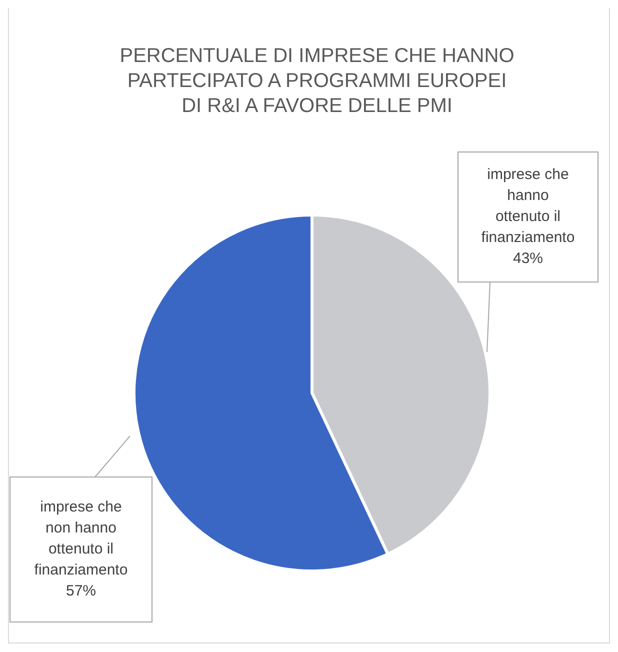  Describe the element at coordinates (528, 206) in the screenshot. I see `slice-label: imprese che hanno ottenuto il finanziamento` at that location.